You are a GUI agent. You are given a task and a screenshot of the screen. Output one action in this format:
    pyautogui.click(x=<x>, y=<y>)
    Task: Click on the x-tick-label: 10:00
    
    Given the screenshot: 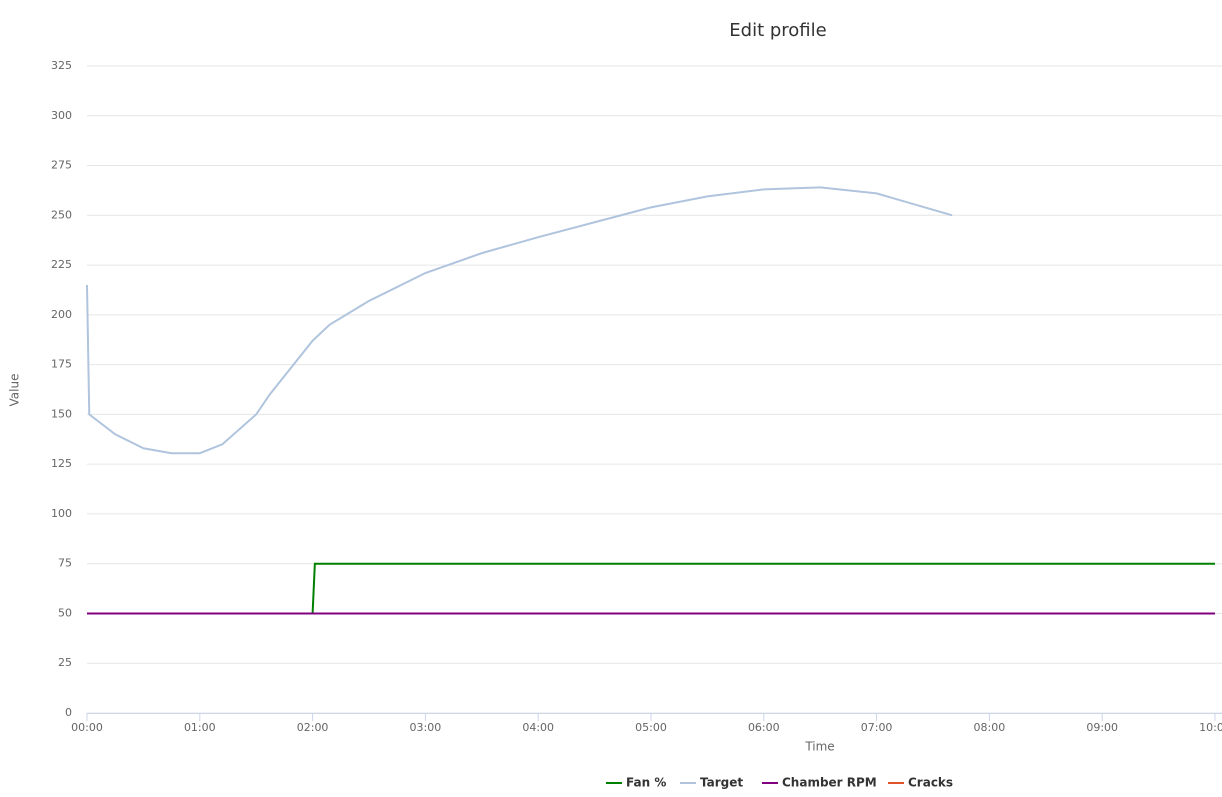 What is the action you would take?
    pyautogui.click(x=1210, y=727)
    